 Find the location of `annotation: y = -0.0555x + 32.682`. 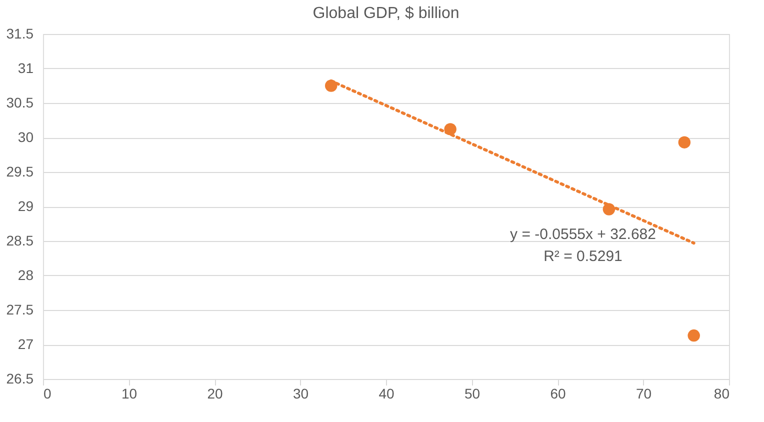

annotation: y = -0.0555x + 32.682 is located at coordinates (583, 234).